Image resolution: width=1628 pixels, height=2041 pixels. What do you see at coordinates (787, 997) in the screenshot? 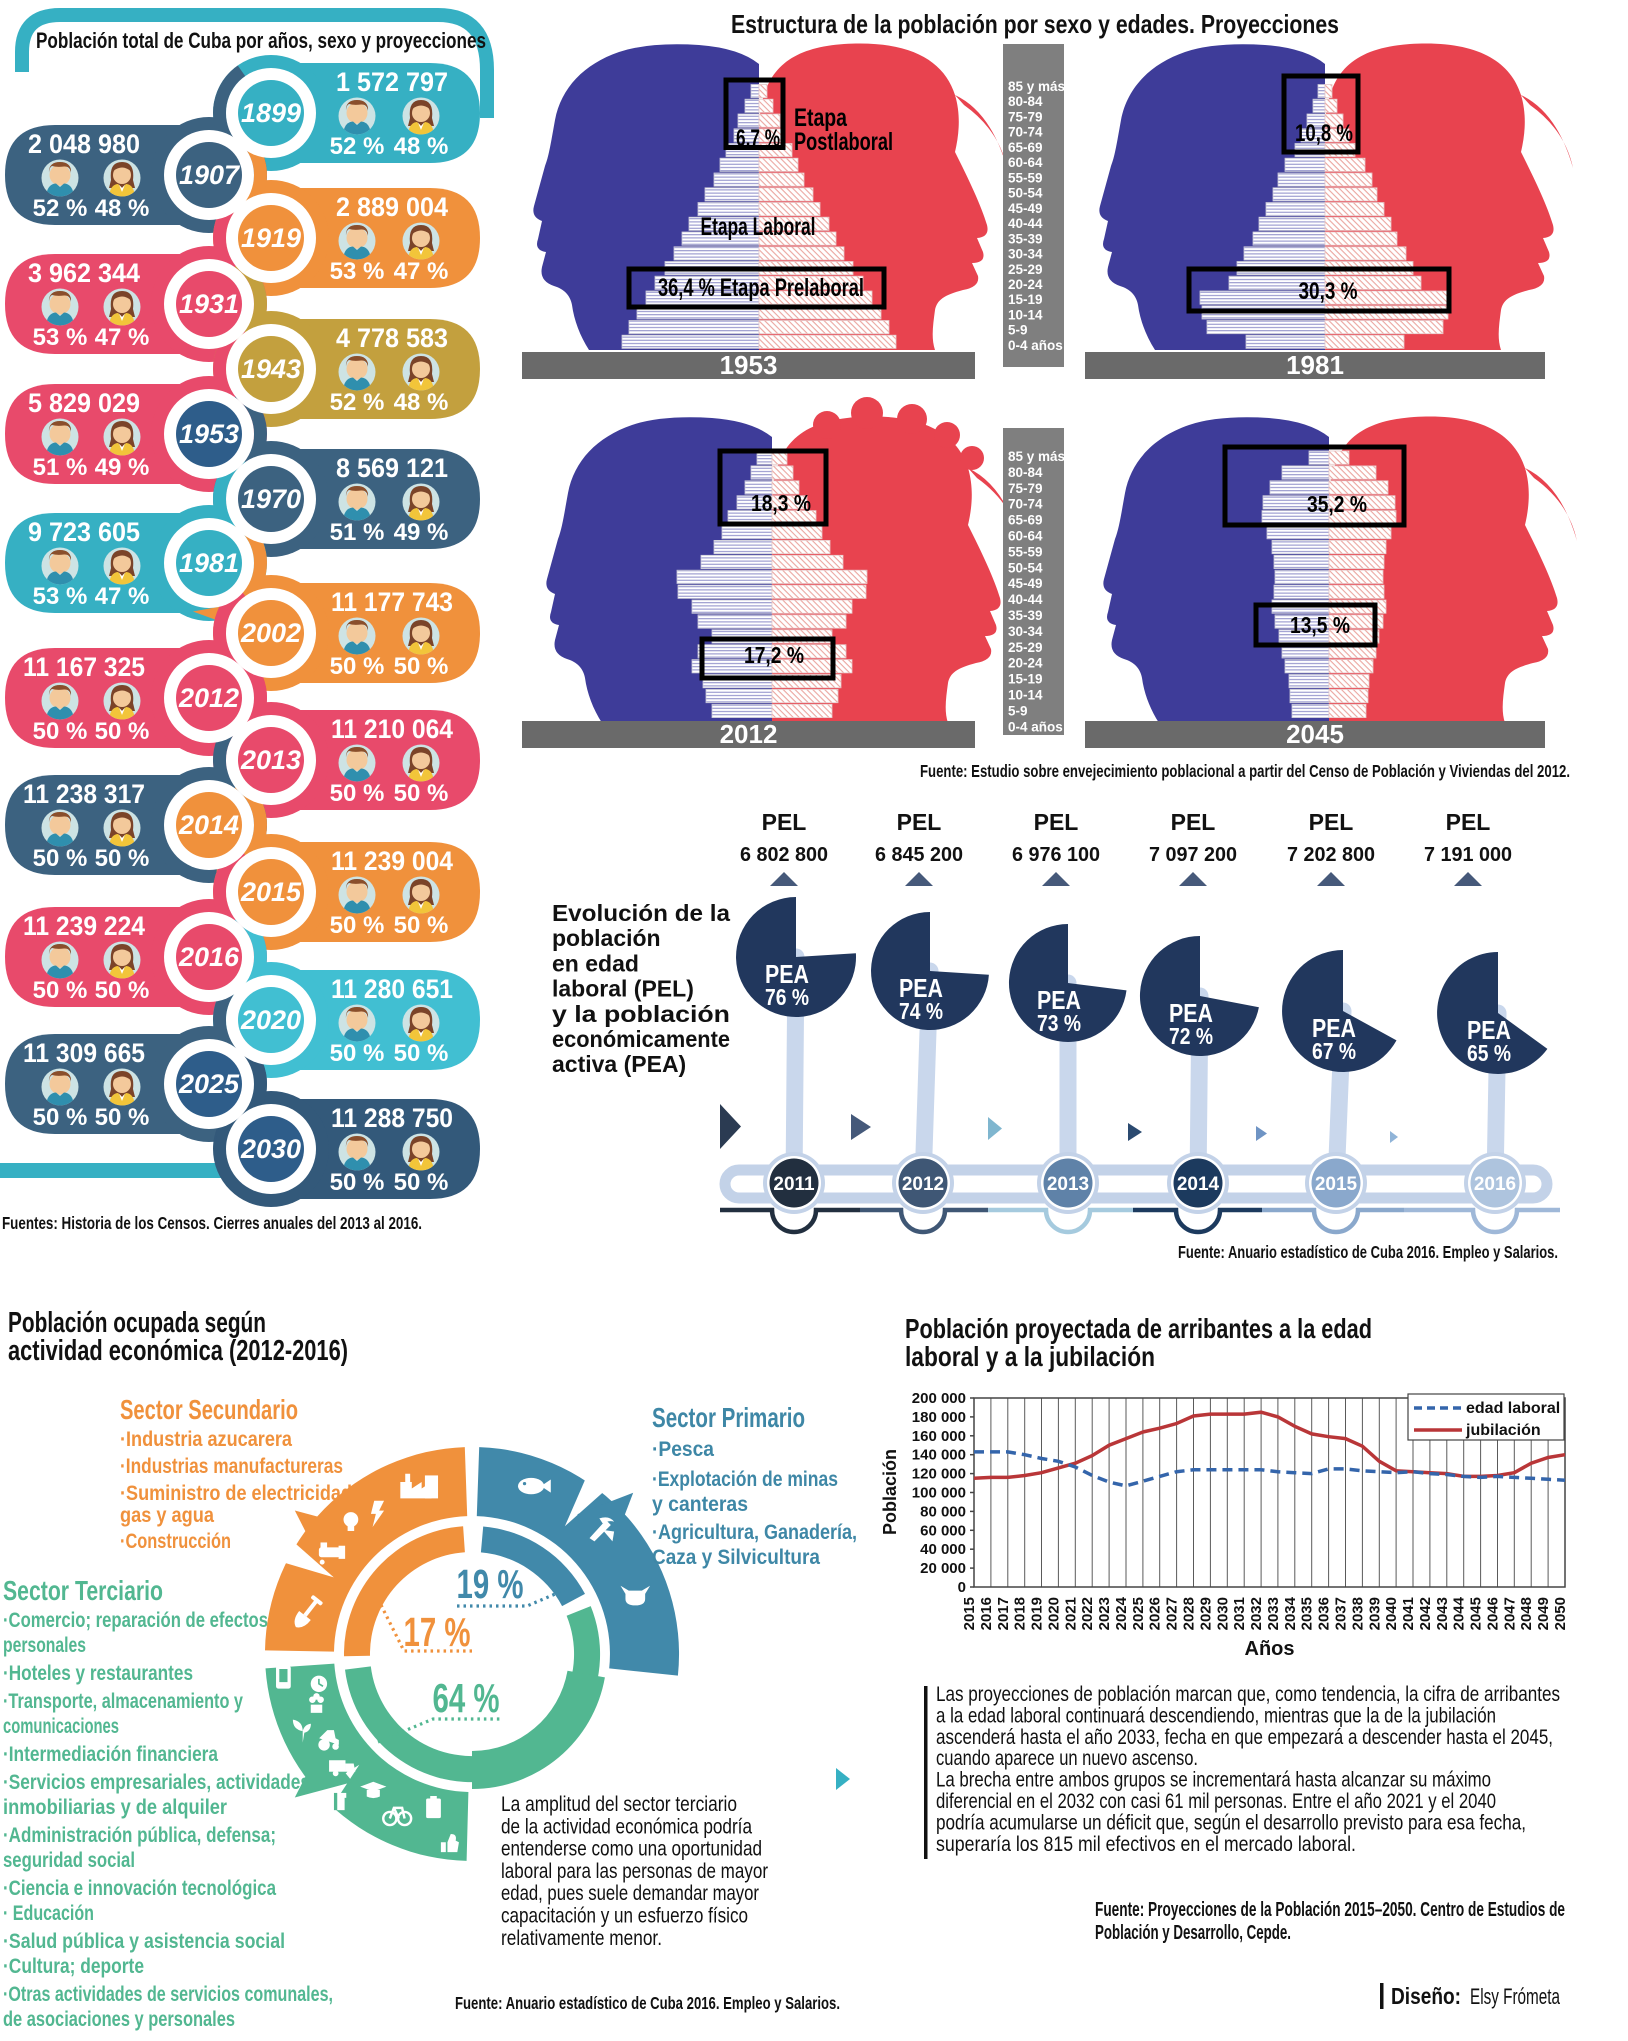
I see `svg-text: 76 %` at bounding box center [787, 997].